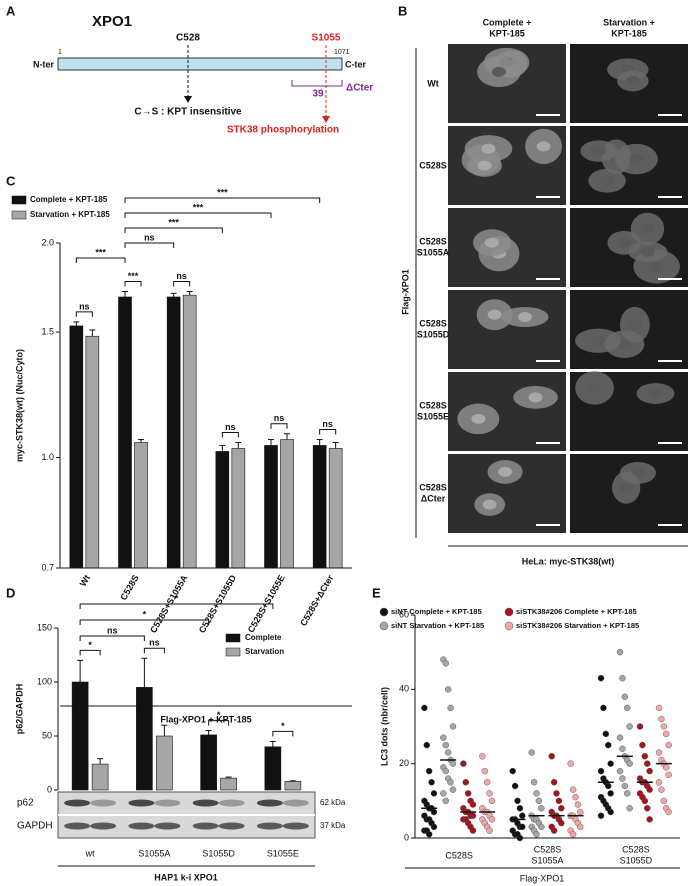 This screenshot has width=689, height=886. What do you see at coordinates (43, 64) in the screenshot?
I see `n-term: N-ter` at bounding box center [43, 64].